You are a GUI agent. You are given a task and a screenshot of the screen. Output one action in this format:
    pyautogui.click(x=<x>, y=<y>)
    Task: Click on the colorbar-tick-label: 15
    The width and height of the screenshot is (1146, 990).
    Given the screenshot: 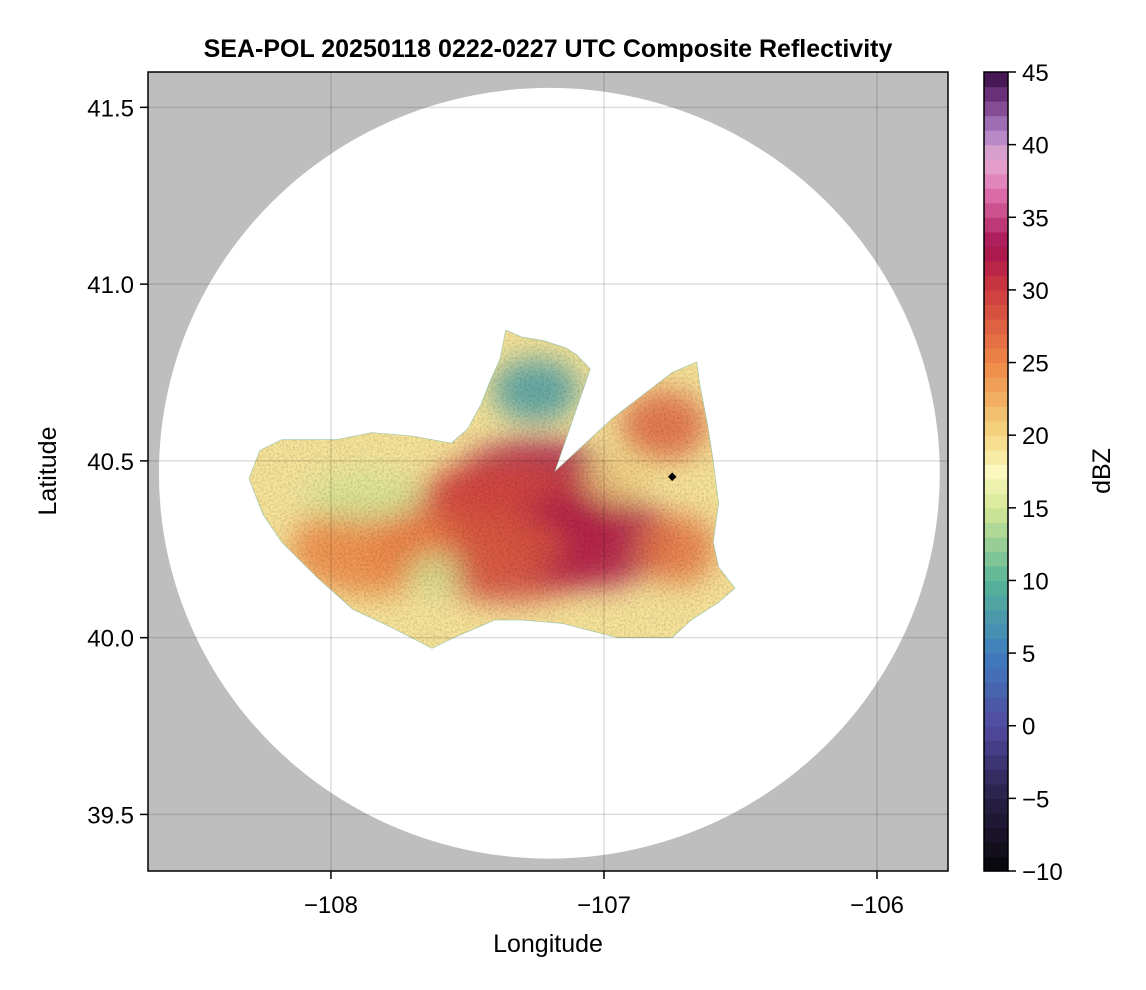 What is the action you would take?
    pyautogui.click(x=1035, y=509)
    